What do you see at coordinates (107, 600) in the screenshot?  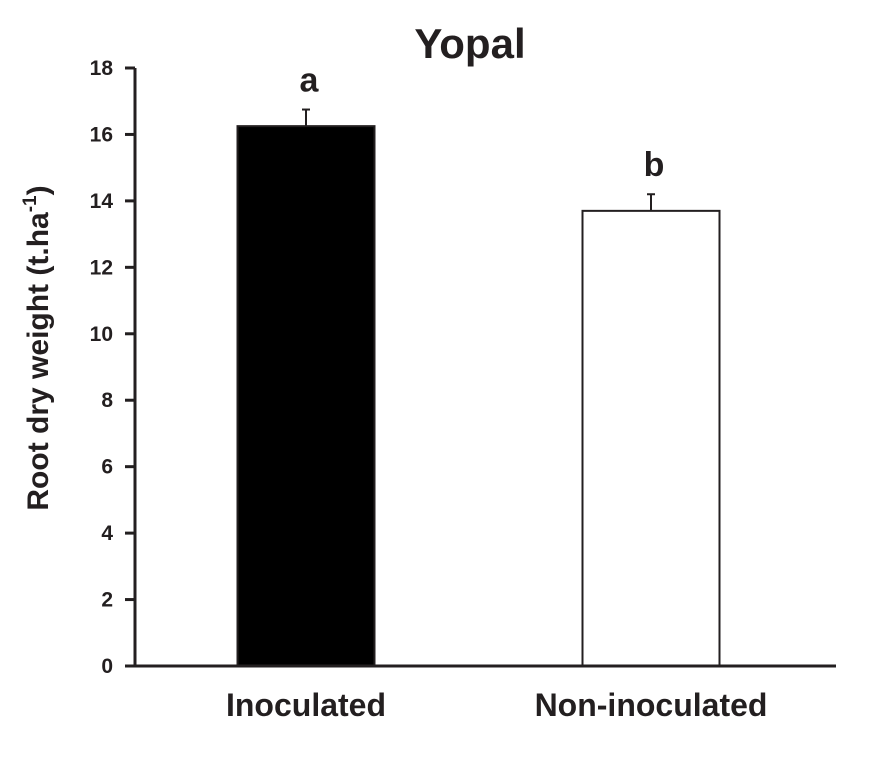 I see `y-tick-label: 2` at bounding box center [107, 600].